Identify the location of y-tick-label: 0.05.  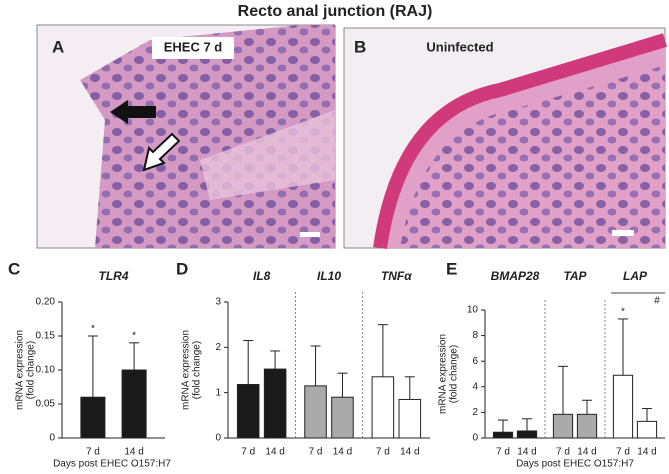
(46, 404).